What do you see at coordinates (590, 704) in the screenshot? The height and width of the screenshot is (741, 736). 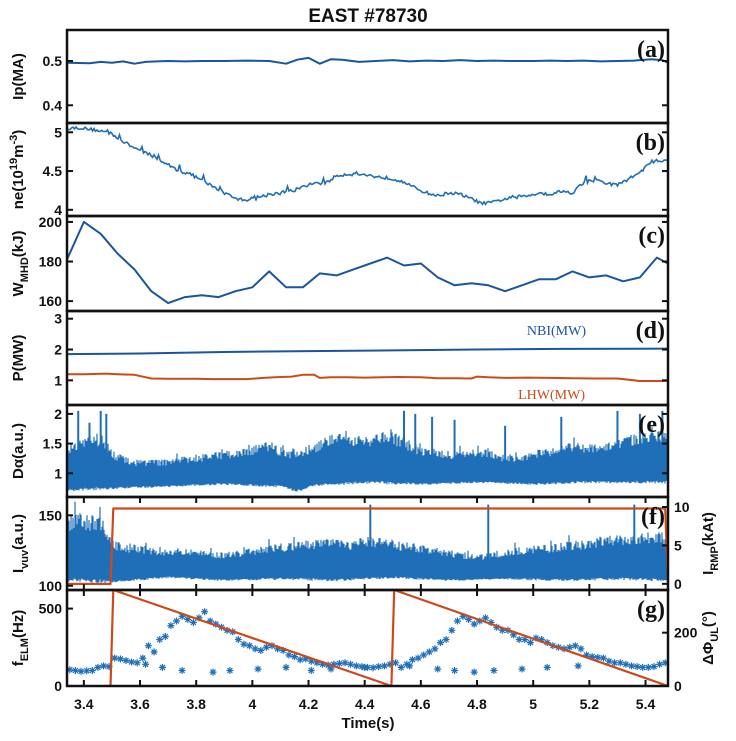 I see `xtick-label: 5.2` at bounding box center [590, 704].